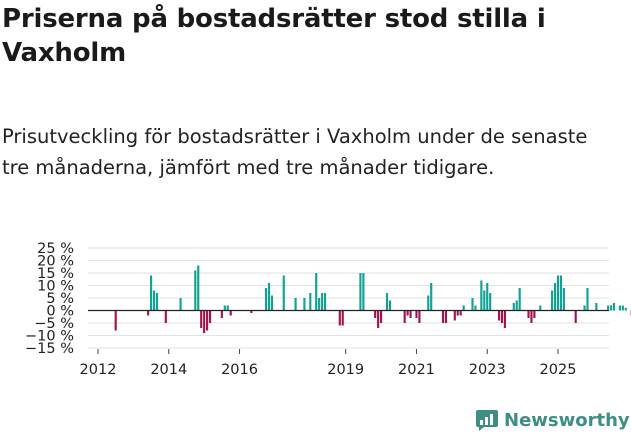  What do you see at coordinates (55, 274) in the screenshot?
I see `y-tick-label: 15 %` at bounding box center [55, 274].